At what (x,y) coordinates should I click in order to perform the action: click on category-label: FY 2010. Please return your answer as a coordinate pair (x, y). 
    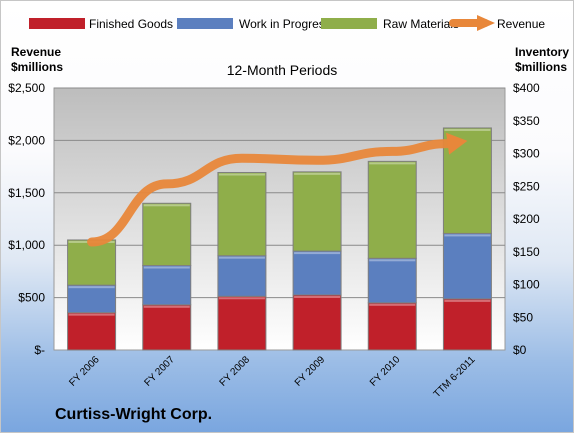
    Looking at the image, I should click on (385, 371).